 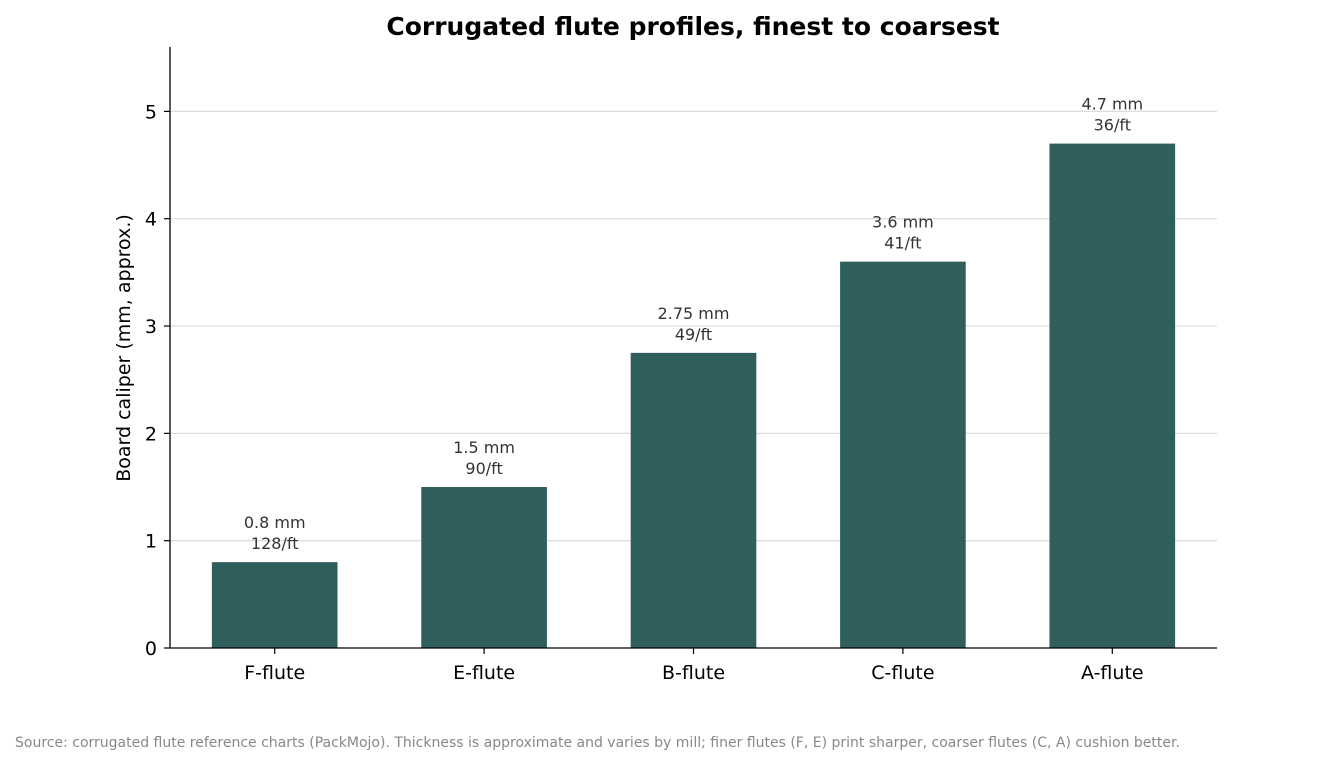 What do you see at coordinates (484, 447) in the screenshot?
I see `data-label-value: 1.5 mm` at bounding box center [484, 447].